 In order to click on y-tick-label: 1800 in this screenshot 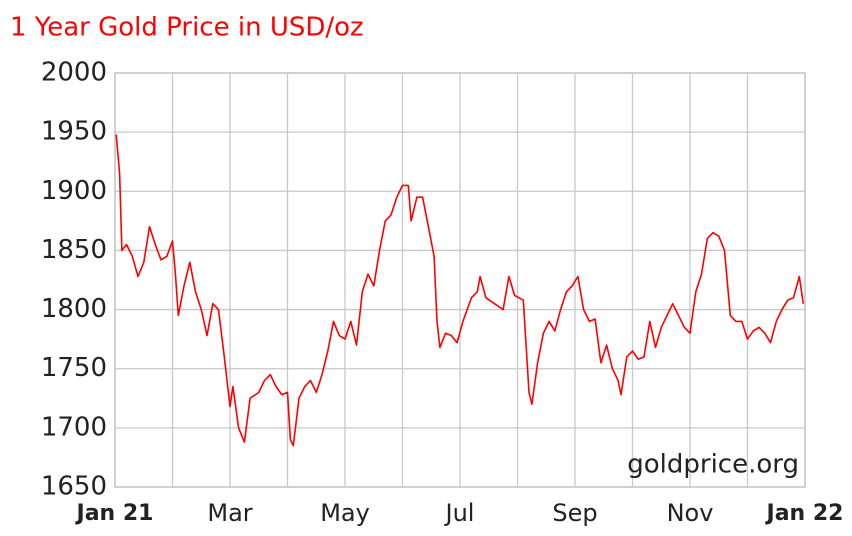, I will do `click(74, 309)`.